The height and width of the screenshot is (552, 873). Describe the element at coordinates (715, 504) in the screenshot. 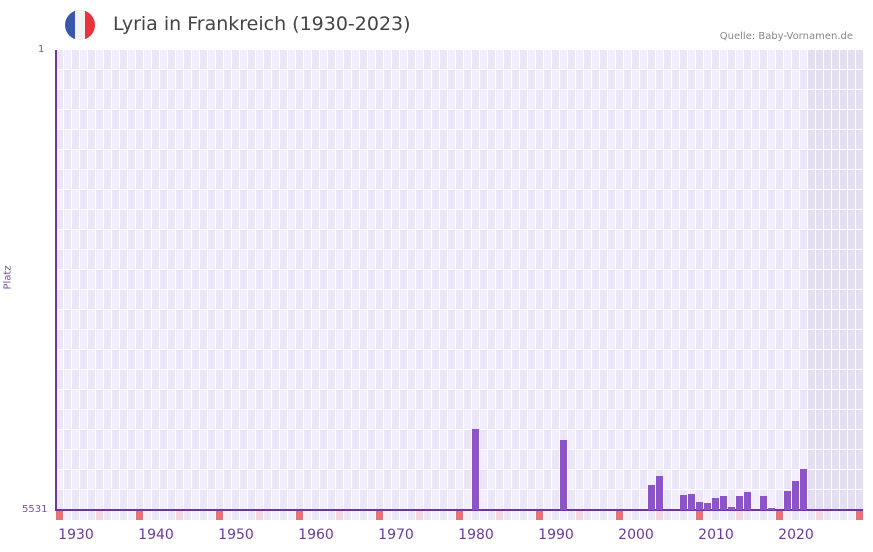

I see `bar-2010` at that location.